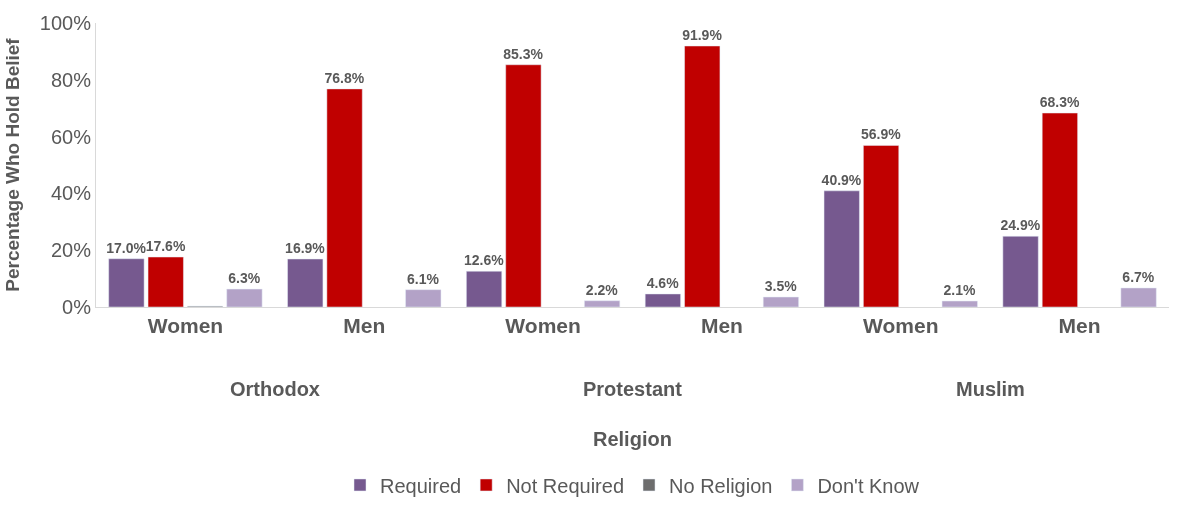 The width and height of the screenshot is (1189, 507). Describe the element at coordinates (244, 278) in the screenshot. I see `data-label: 6.3%` at that location.